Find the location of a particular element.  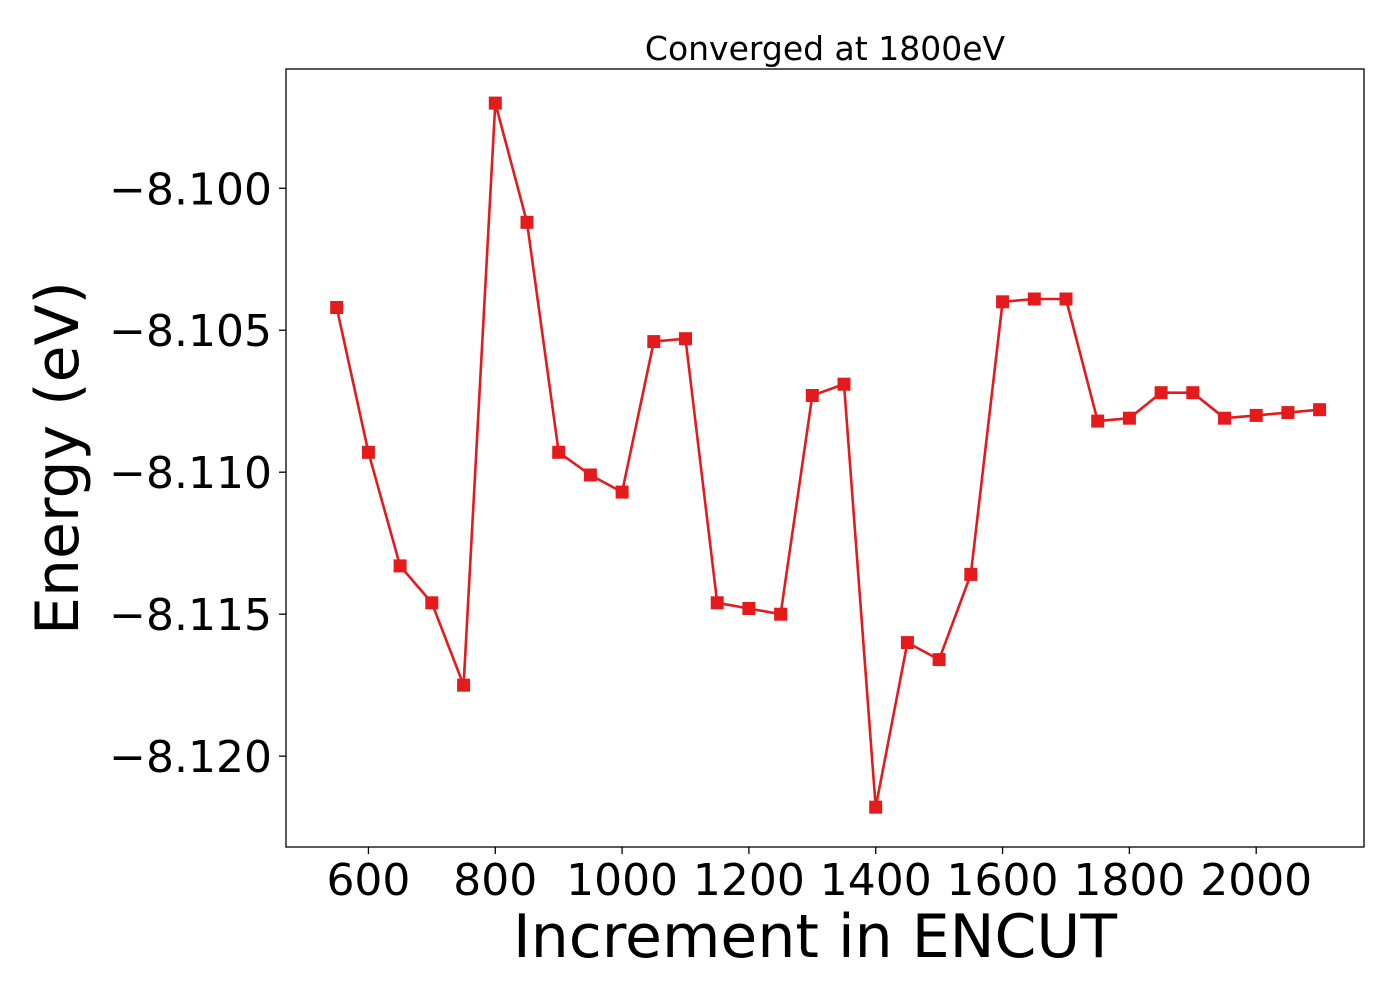

chart-title: Converged at 1800eV is located at coordinates (825, 48).